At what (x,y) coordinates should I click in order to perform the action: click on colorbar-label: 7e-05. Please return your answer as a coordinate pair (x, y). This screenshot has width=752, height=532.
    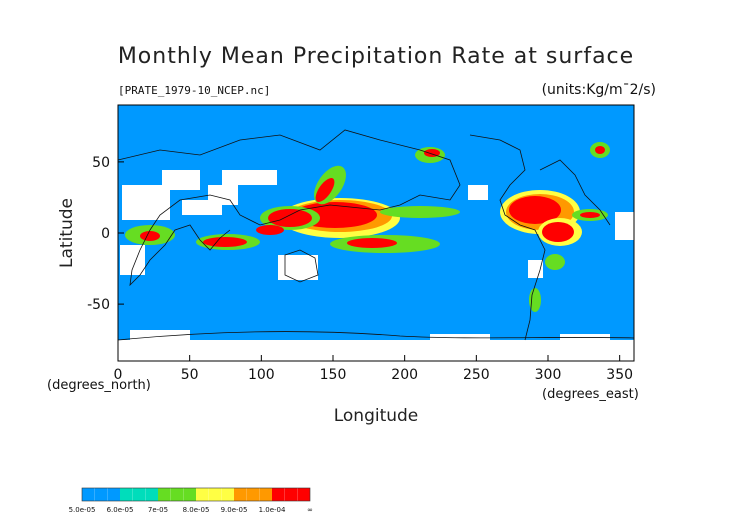
    Looking at the image, I should click on (158, 510).